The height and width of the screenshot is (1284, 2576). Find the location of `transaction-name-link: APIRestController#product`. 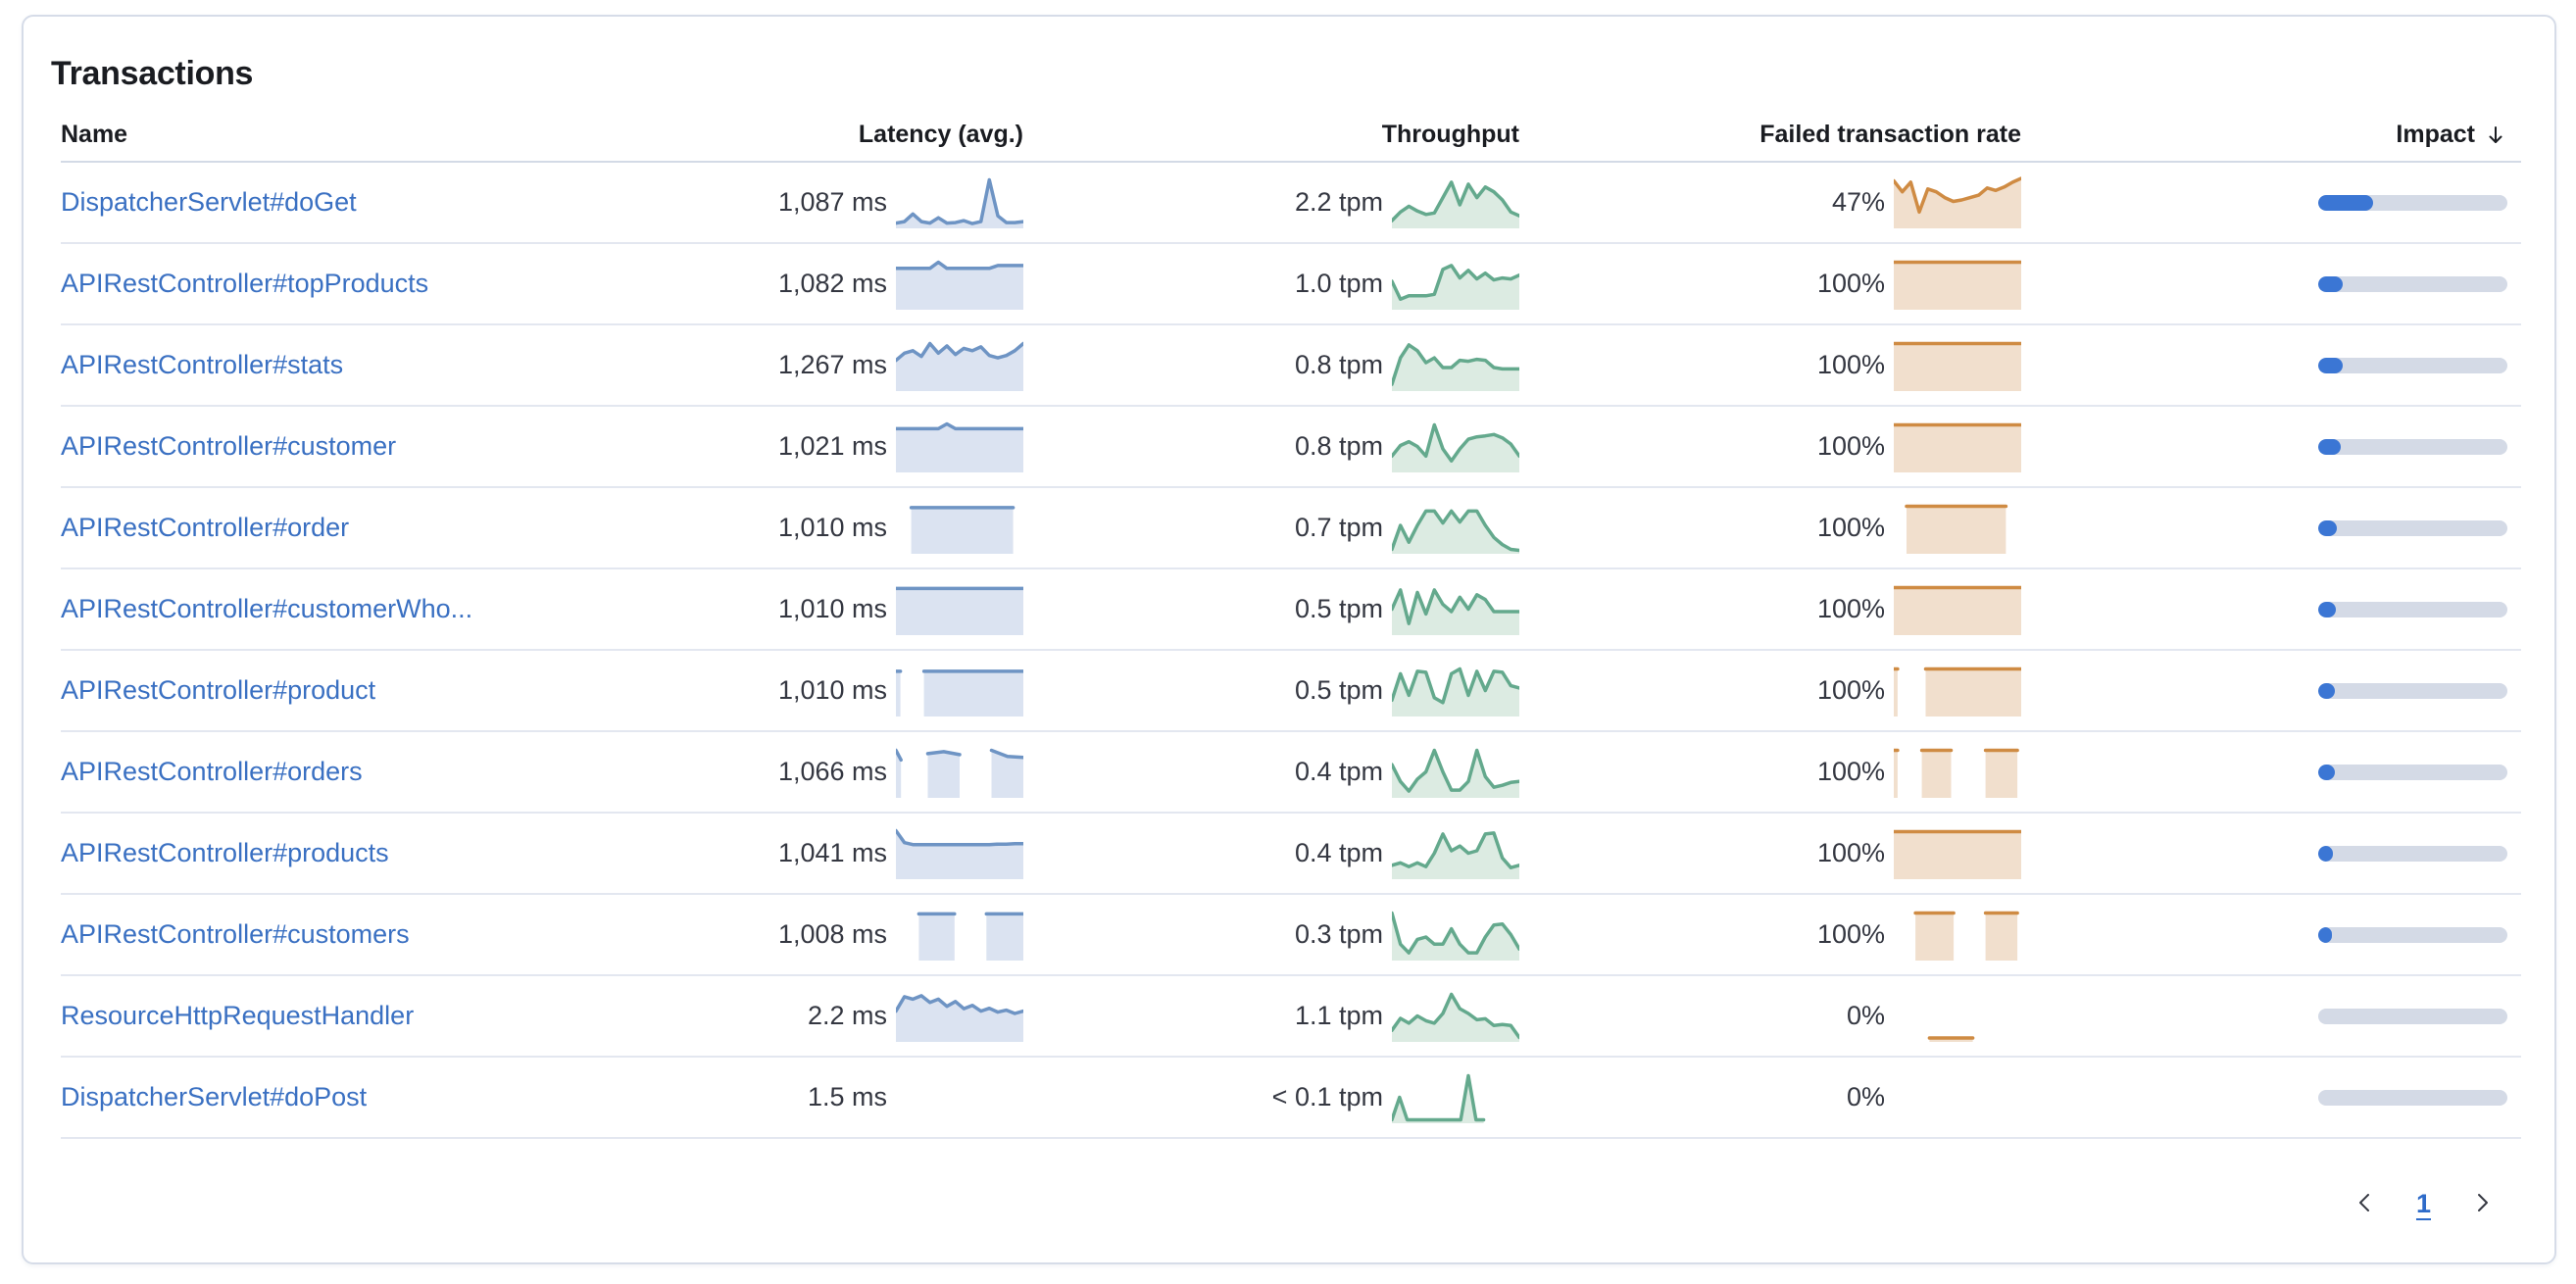

transaction-name-link: APIRestController#product is located at coordinates (218, 690).